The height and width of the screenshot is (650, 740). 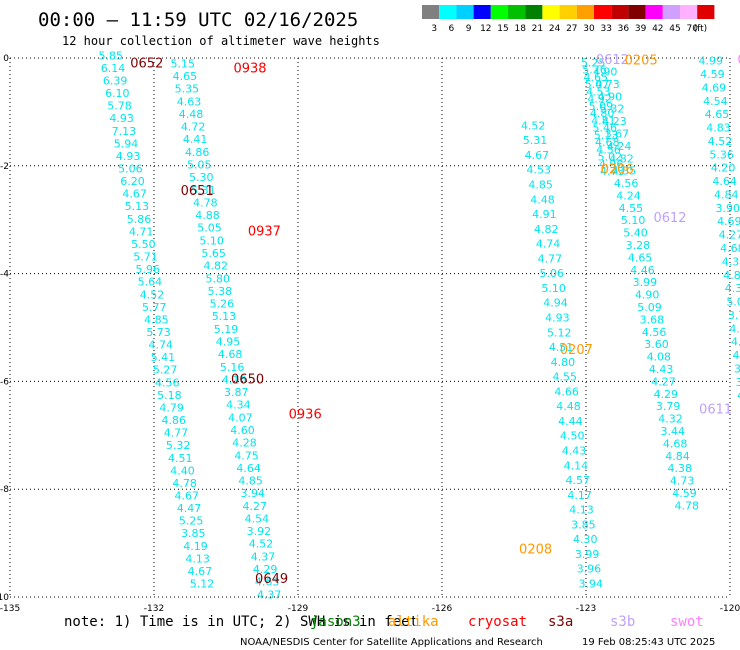 I want to click on y-tick-label: 0, so click(x=6, y=59).